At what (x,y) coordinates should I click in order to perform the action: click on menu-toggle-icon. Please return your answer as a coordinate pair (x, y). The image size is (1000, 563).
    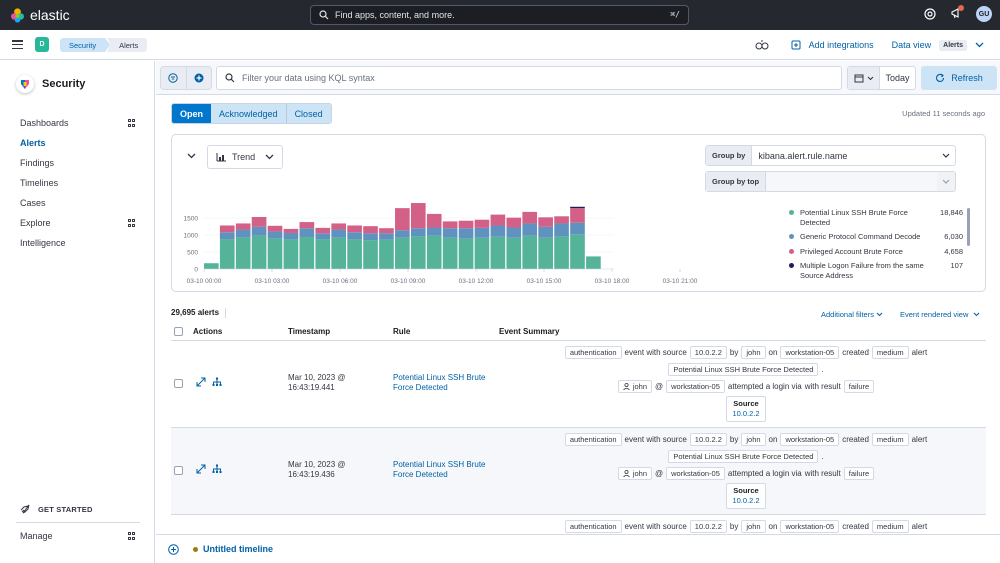
    Looking at the image, I should click on (17, 44).